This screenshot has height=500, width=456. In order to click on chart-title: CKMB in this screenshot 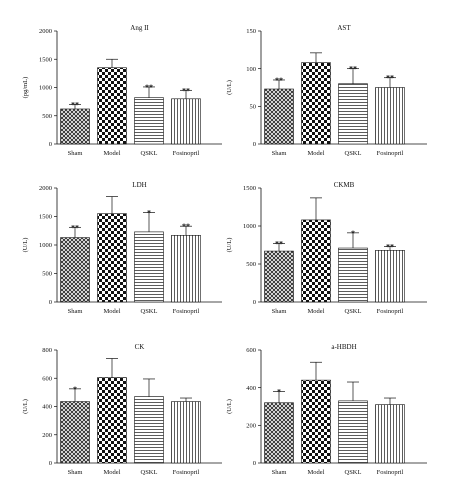, I will do `click(344, 185)`.